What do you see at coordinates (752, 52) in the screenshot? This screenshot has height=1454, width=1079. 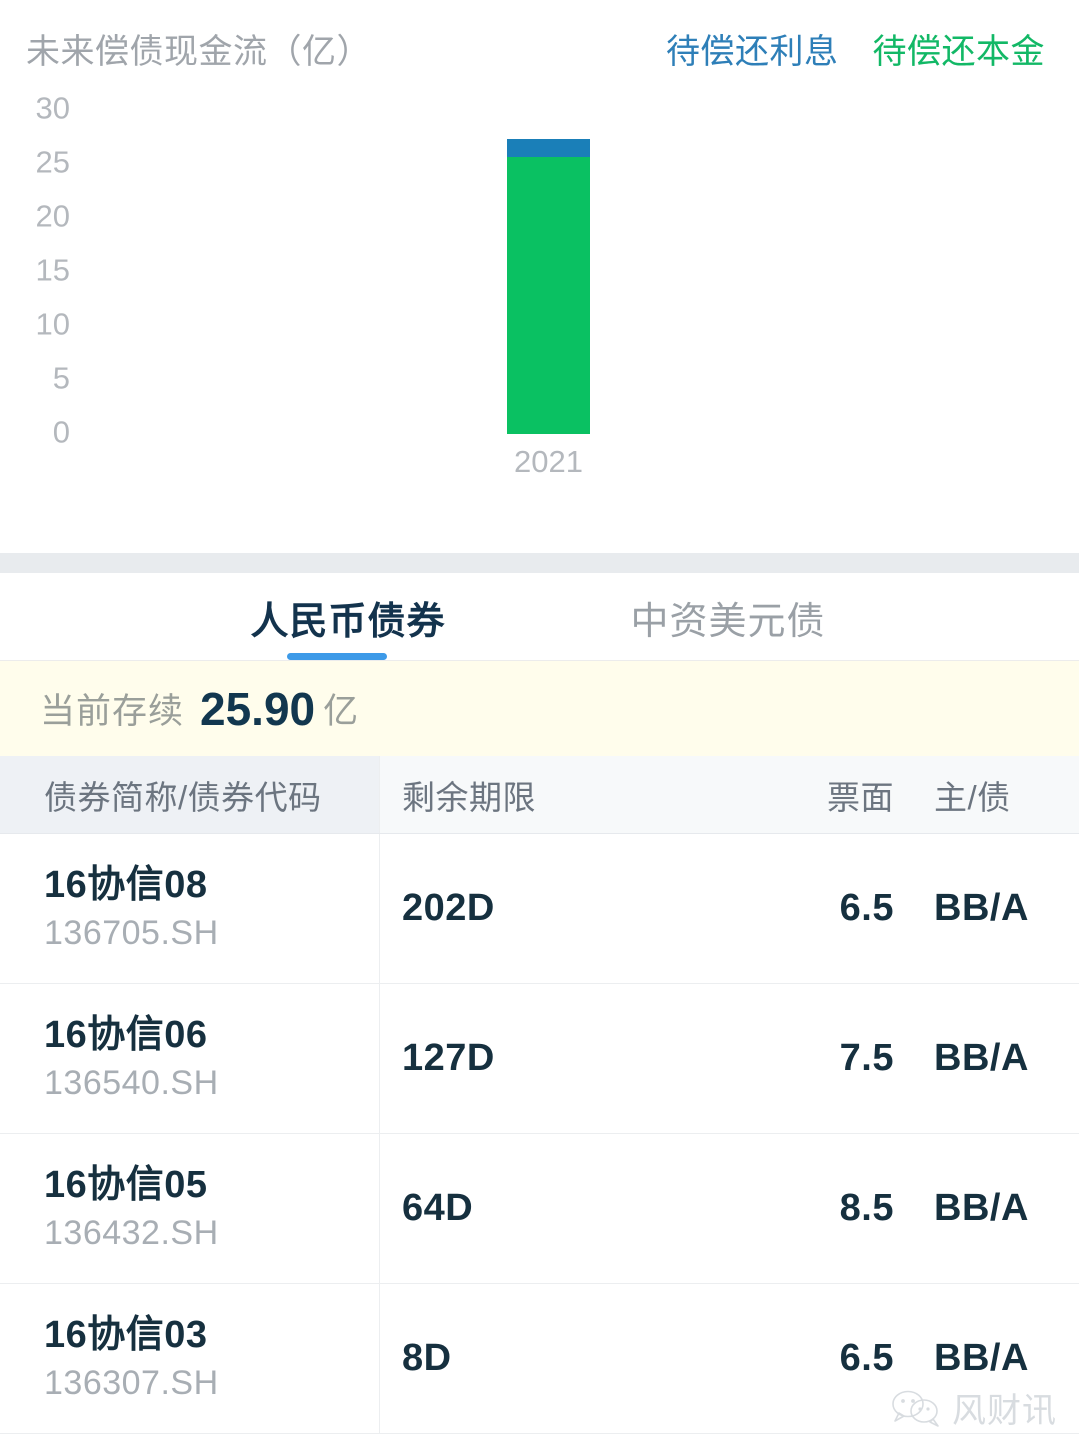 I see `legend-item-interest: 待偿还利息` at bounding box center [752, 52].